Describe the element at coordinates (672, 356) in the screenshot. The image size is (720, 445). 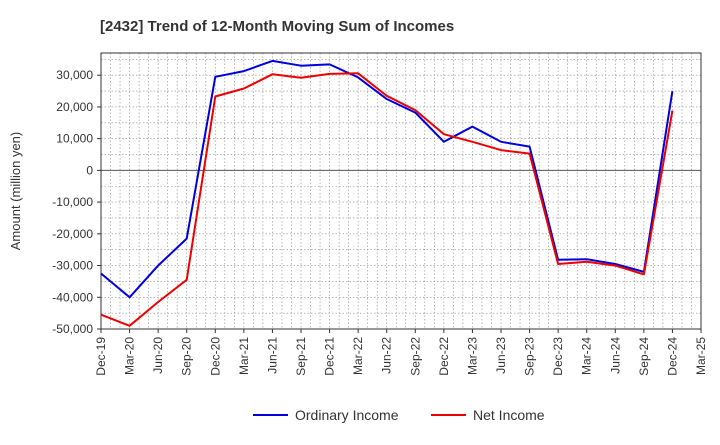
I see `x-tick-label: Dec-24` at that location.